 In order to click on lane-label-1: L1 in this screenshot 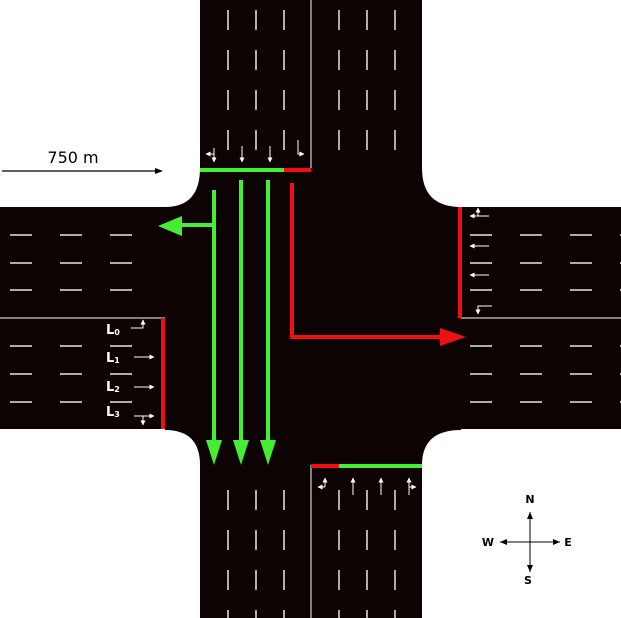, I will do `click(113, 358)`.